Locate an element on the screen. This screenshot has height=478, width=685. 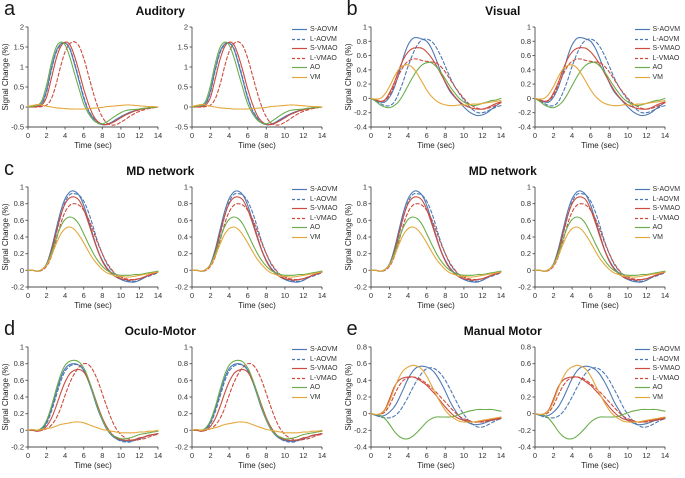
y-tick-label: 0 is located at coordinates (186, 270).